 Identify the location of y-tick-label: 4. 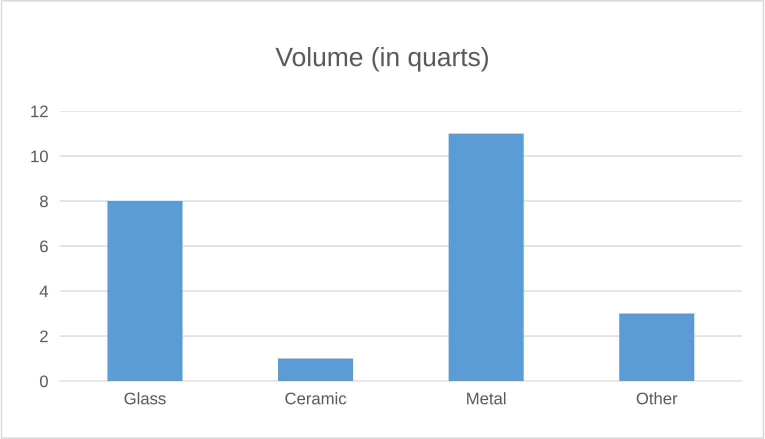
(44, 292).